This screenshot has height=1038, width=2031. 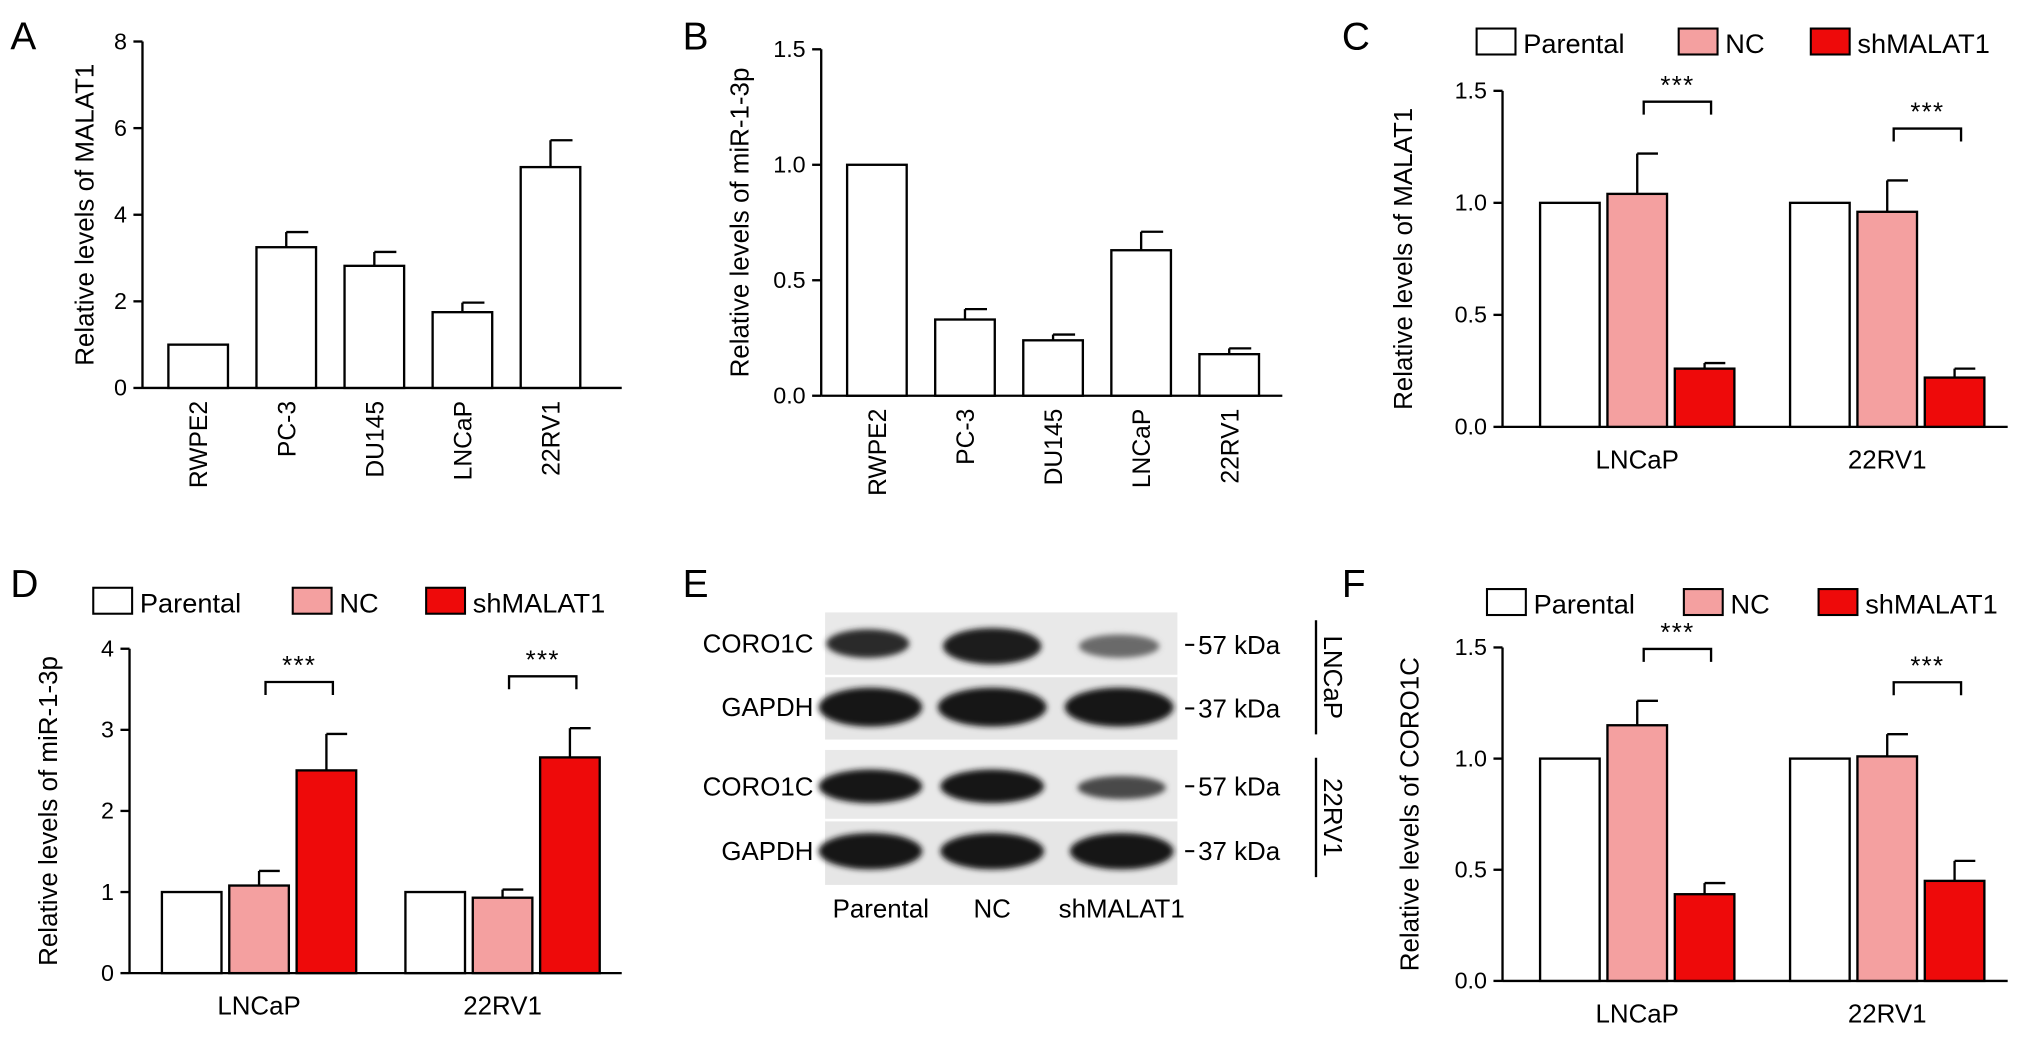 What do you see at coordinates (991, 909) in the screenshot?
I see `blot-lane-label: NC` at bounding box center [991, 909].